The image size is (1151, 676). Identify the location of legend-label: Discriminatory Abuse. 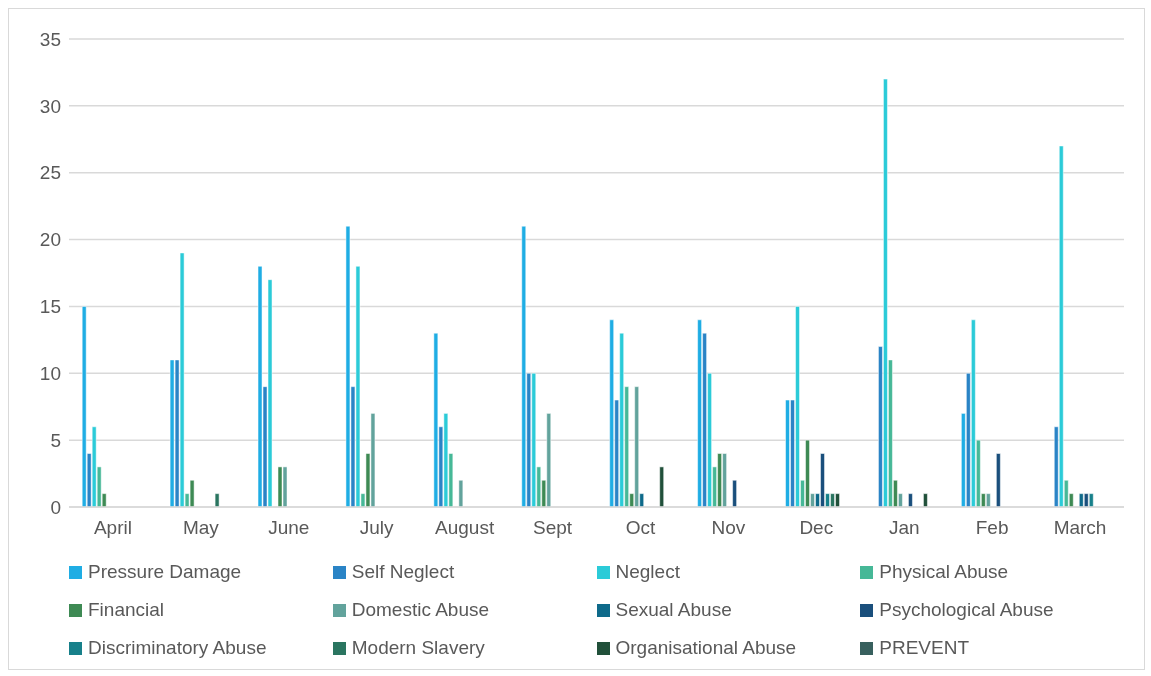
(177, 648).